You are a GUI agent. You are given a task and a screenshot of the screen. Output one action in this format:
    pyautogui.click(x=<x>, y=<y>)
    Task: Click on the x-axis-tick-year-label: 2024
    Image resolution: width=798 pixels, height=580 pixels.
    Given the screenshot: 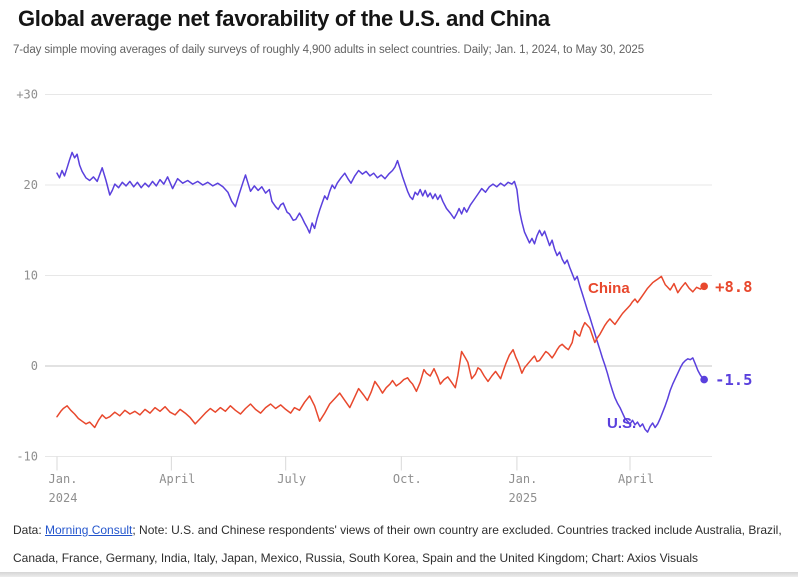 What is the action you would take?
    pyautogui.click(x=63, y=498)
    